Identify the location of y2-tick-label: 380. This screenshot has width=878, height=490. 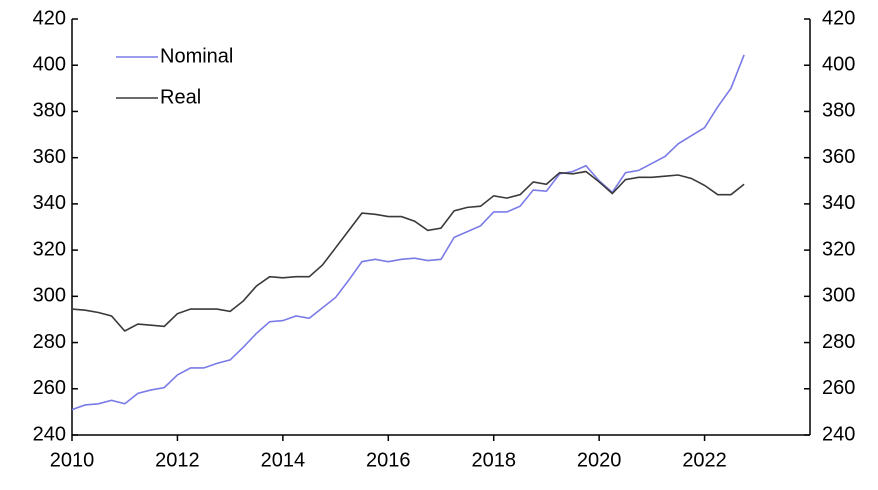
(838, 111).